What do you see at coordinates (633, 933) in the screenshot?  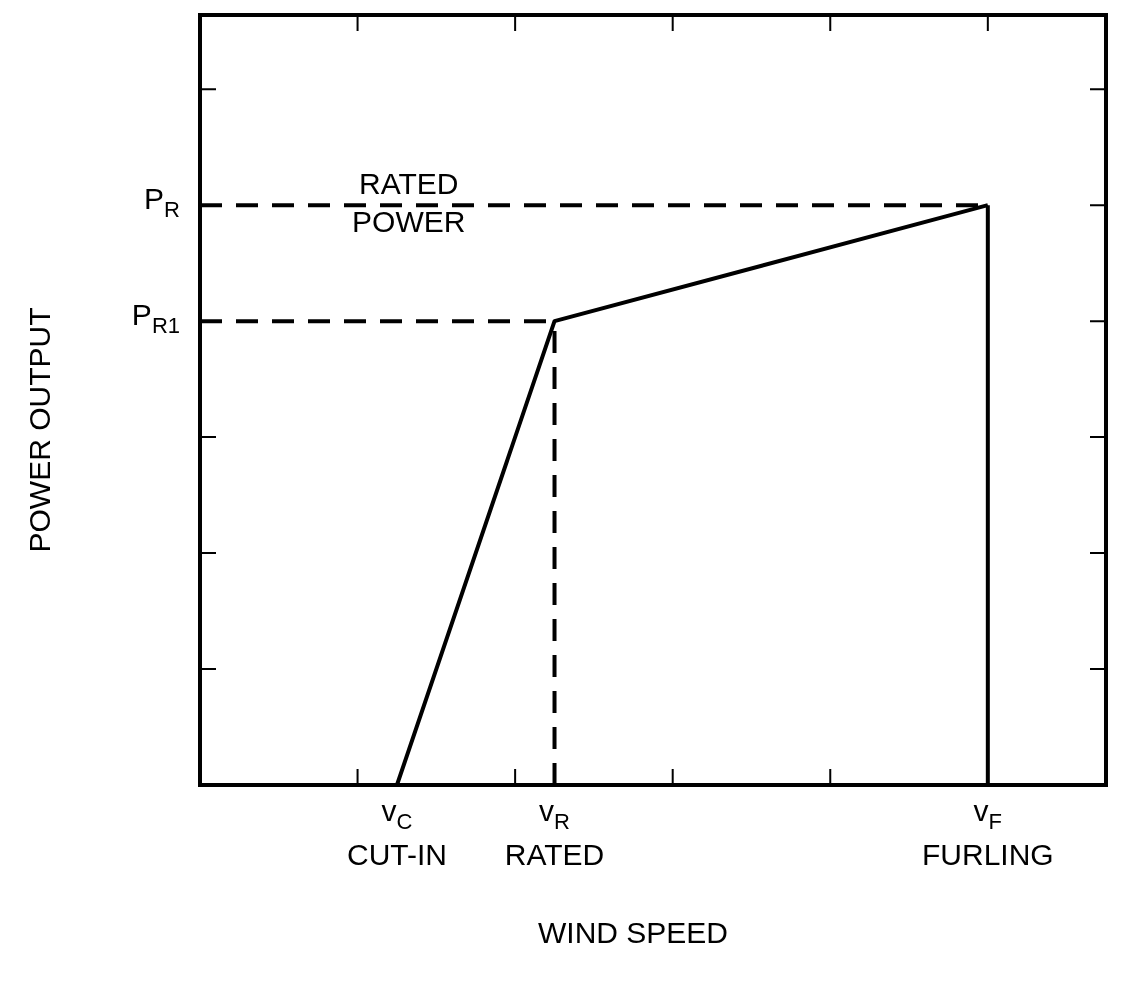 I see `x-axis-title: WIND SPEED` at bounding box center [633, 933].